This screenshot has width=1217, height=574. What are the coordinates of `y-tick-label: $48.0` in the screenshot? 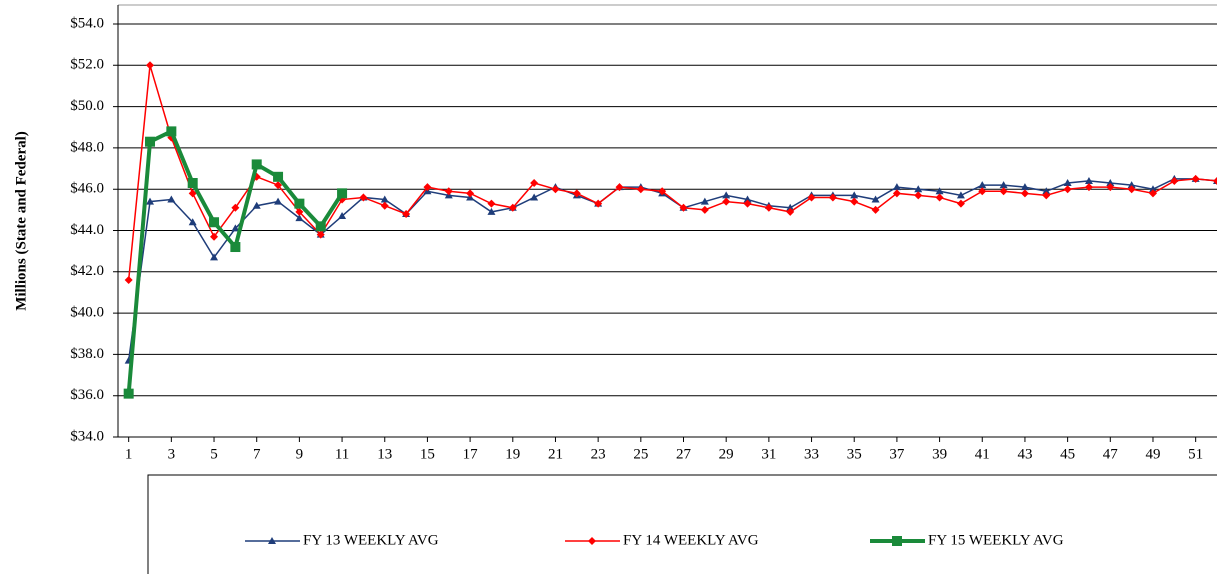 It's located at (87, 147).